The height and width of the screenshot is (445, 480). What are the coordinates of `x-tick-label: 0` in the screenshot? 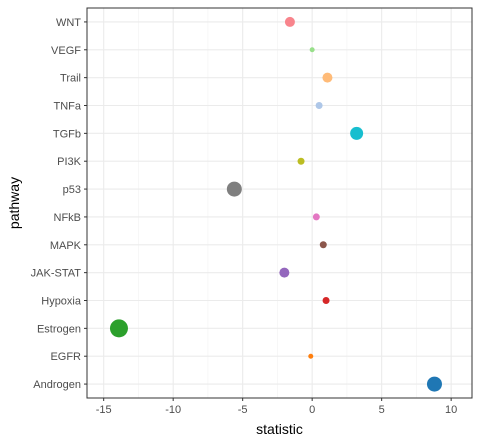 It's located at (312, 410).